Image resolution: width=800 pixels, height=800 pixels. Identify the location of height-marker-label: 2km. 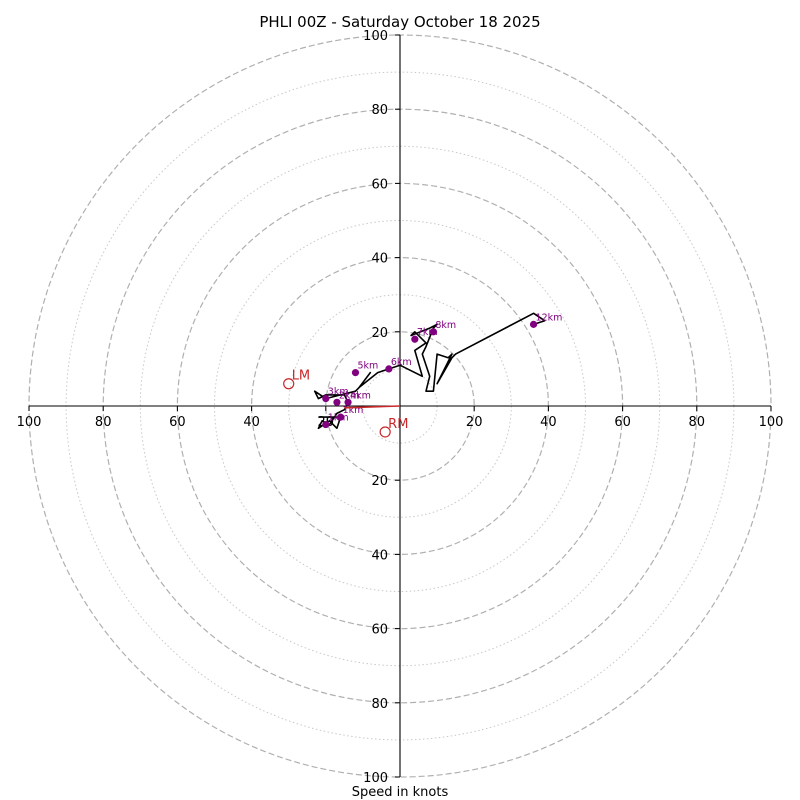
(349, 395).